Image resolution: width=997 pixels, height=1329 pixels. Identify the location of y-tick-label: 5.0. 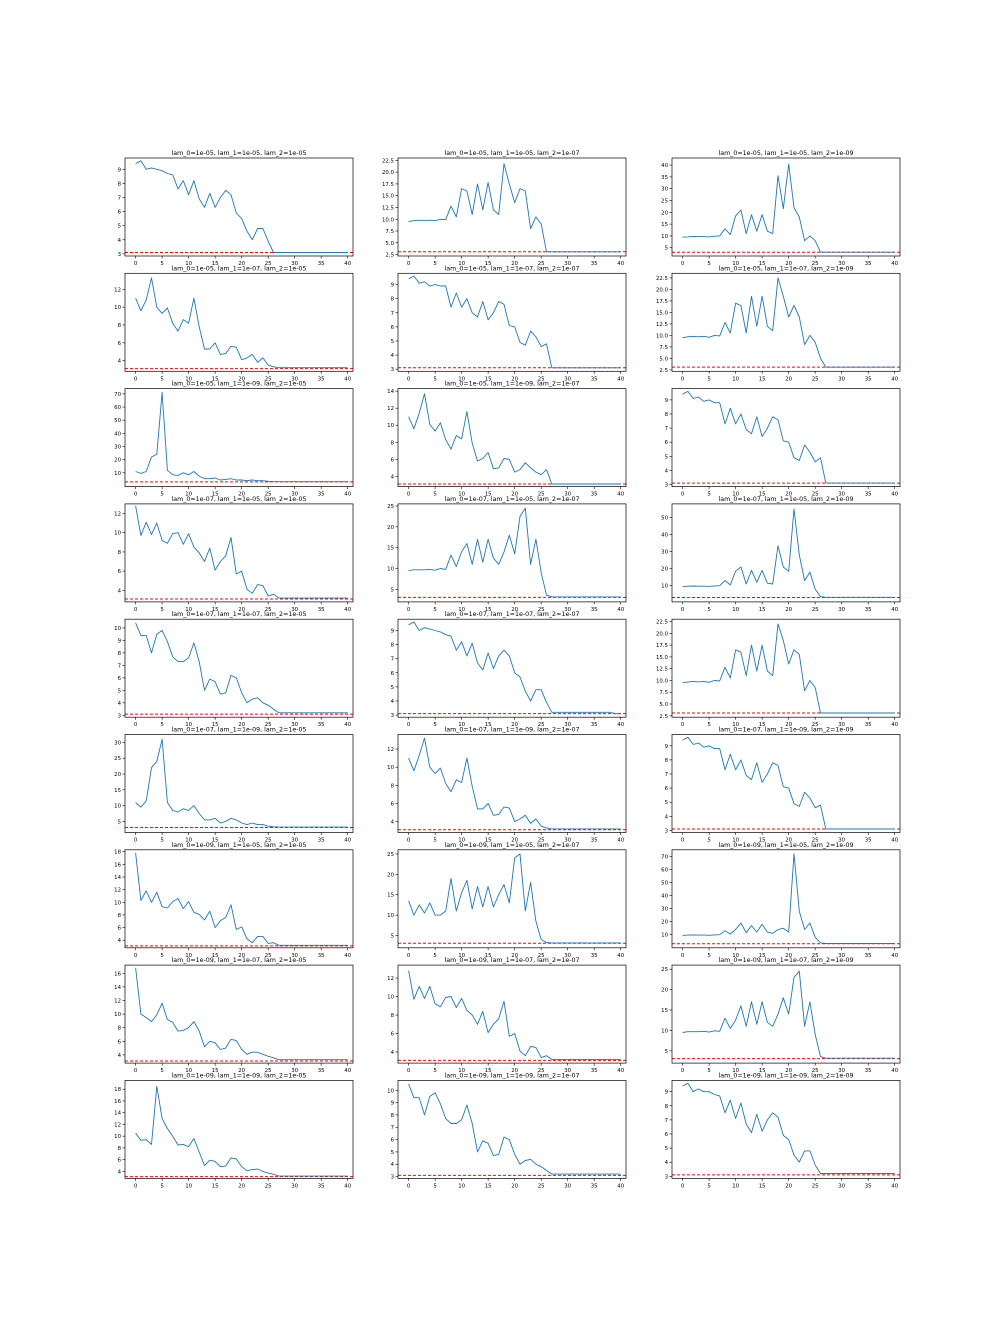
(663, 705).